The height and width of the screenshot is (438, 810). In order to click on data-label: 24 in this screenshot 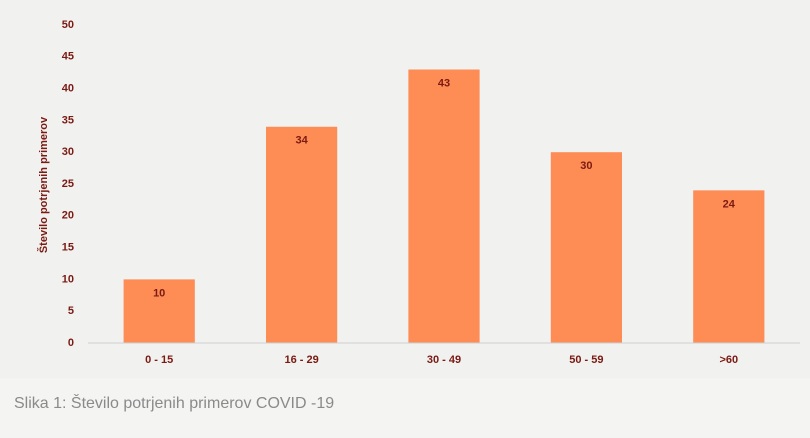, I will do `click(729, 204)`.